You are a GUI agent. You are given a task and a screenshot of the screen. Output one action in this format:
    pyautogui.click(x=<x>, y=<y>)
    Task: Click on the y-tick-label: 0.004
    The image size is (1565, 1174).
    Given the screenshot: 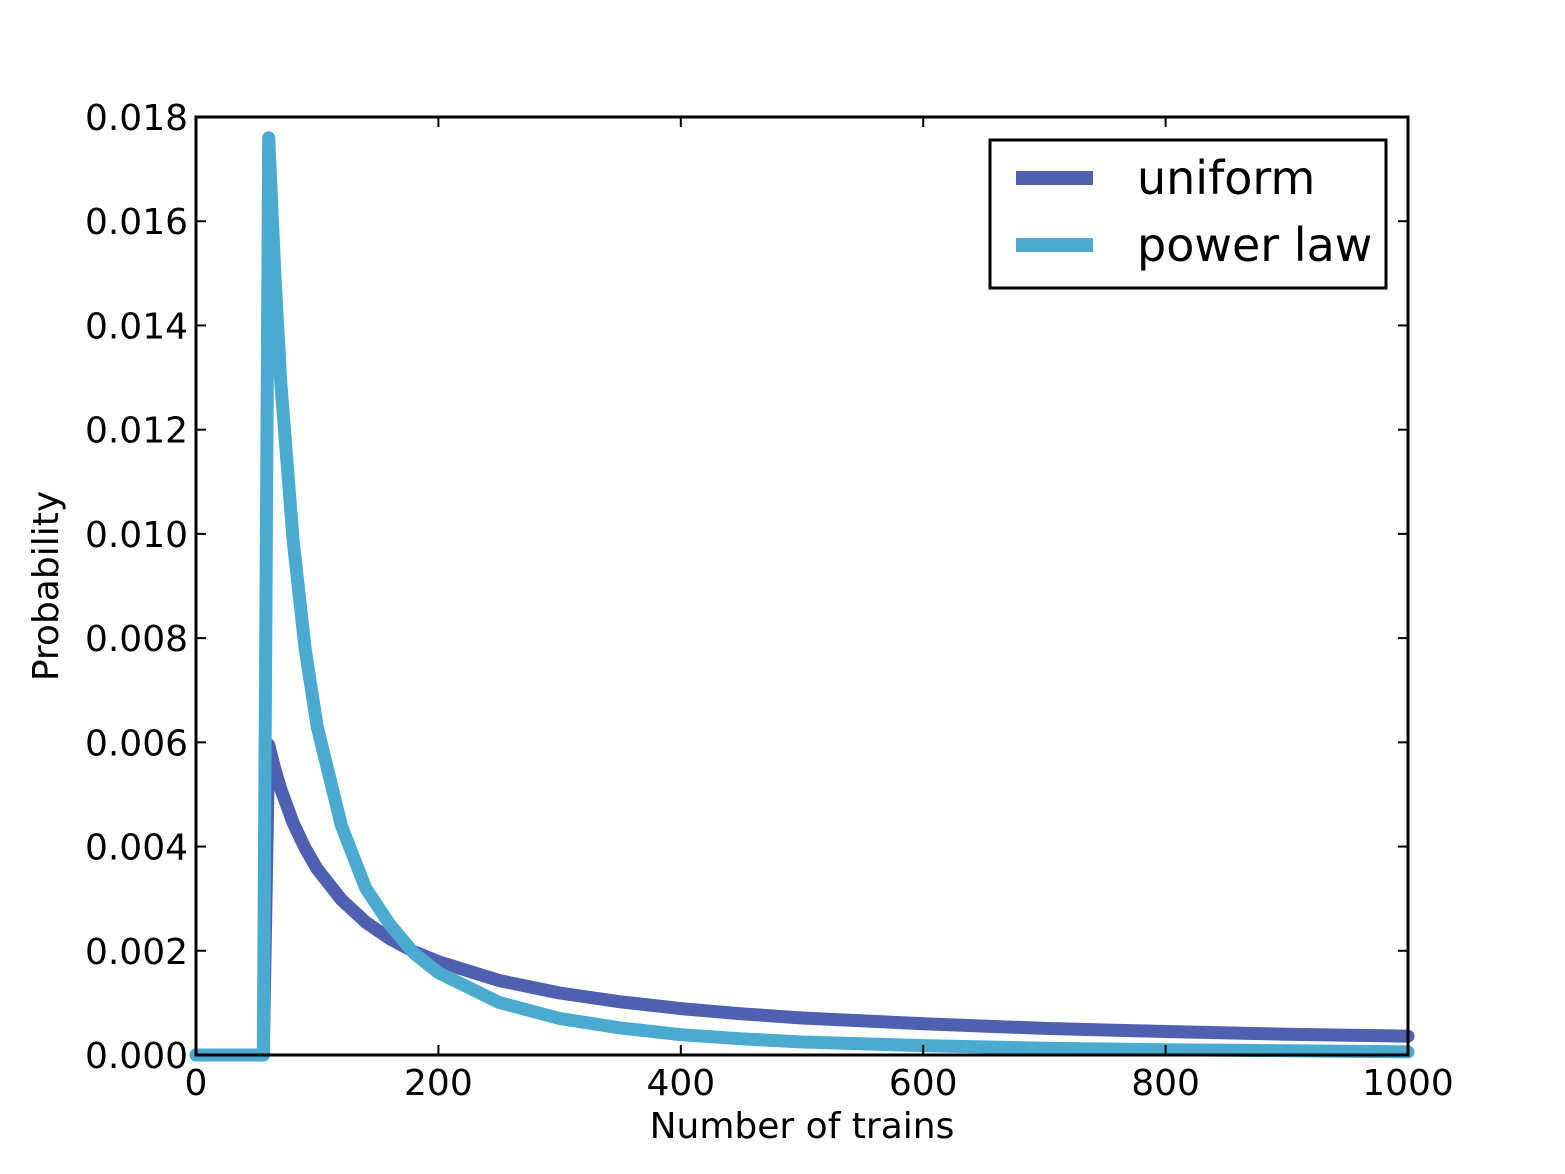 What is the action you would take?
    pyautogui.click(x=136, y=848)
    